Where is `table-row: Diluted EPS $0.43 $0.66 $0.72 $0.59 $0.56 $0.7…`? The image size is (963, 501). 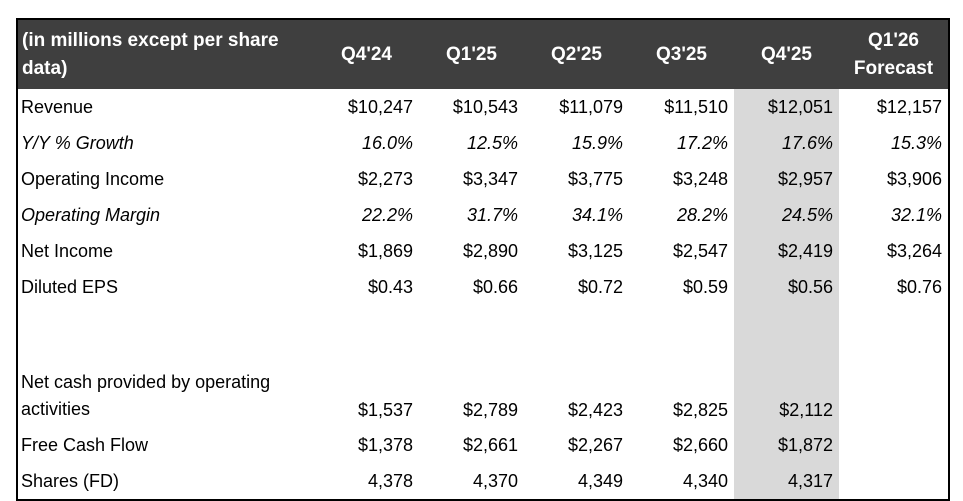
table-row: Diluted EPS $0.43 $0.66 $0.72 $0.59 $0.56 $0.7… is located at coordinates (483, 287).